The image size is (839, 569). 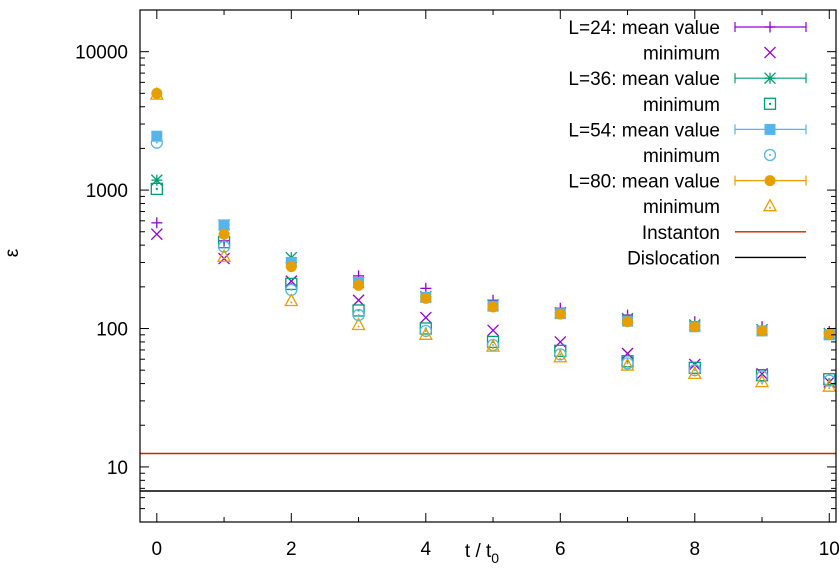 What do you see at coordinates (101, 53) in the screenshot?
I see `y-tick-label: 10000` at bounding box center [101, 53].